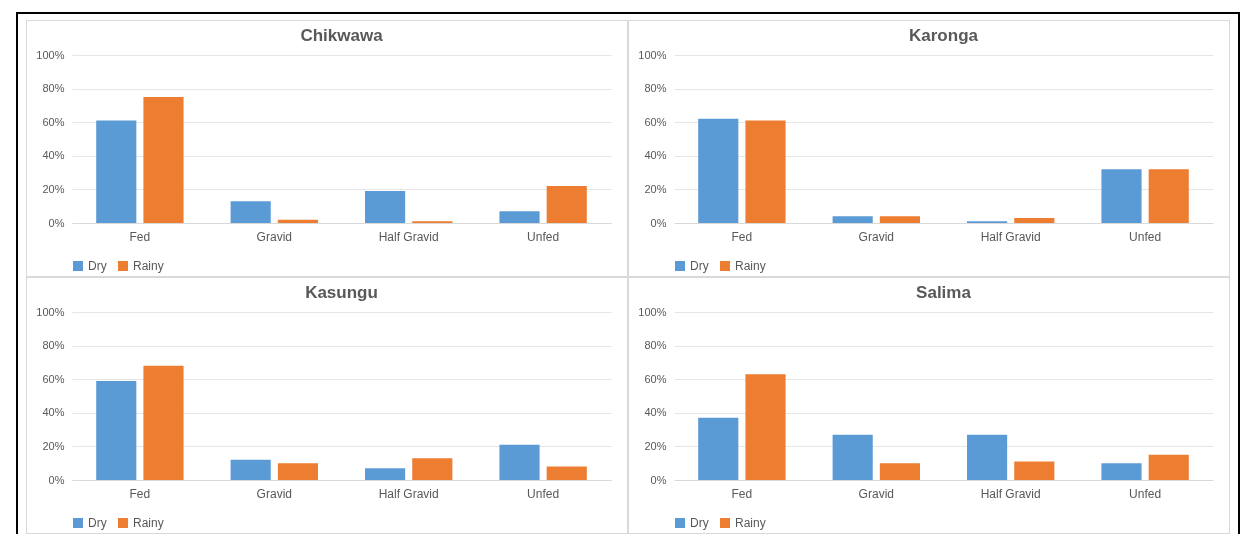  I want to click on chart-title: Salima, so click(944, 292).